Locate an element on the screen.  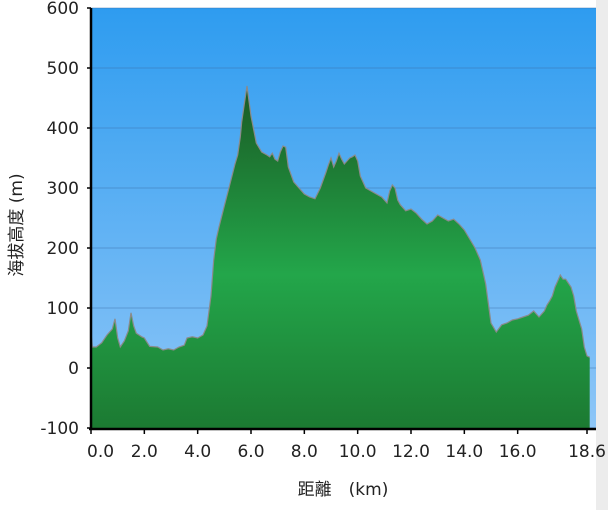
y-tick-label: 200 is located at coordinates (63, 249).